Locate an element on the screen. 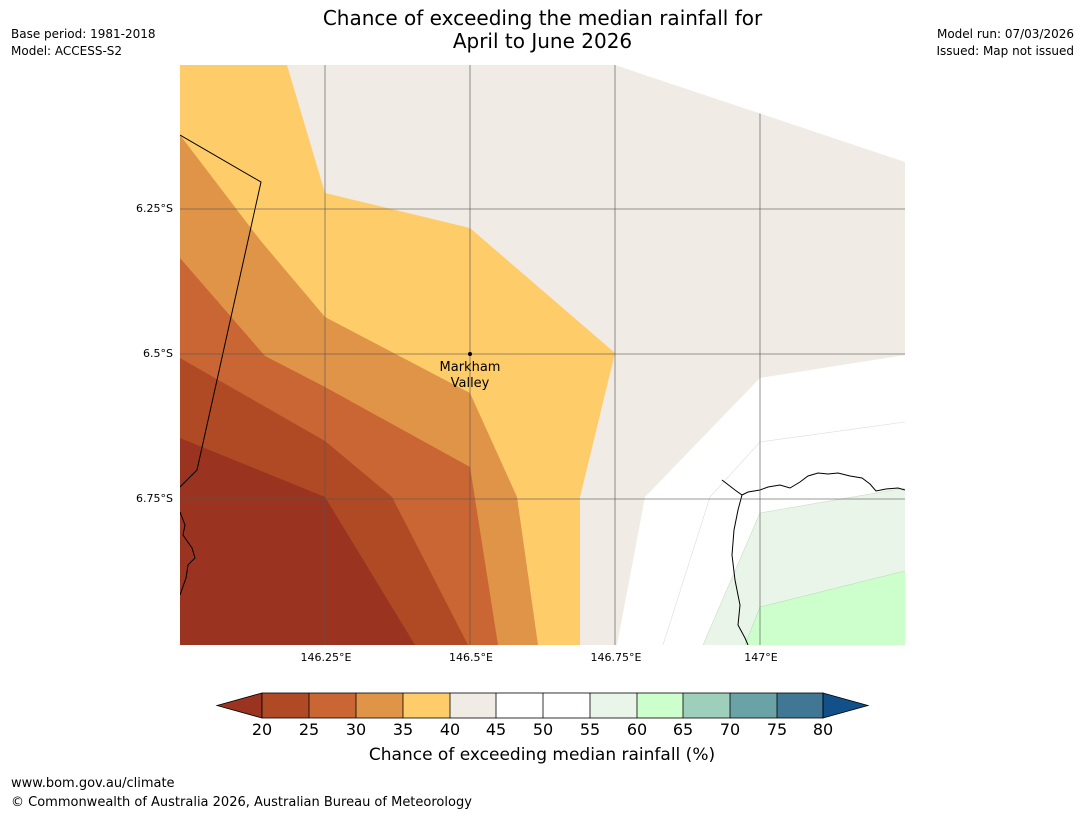 This screenshot has height=816, width=1085. colorbar-tick: 50 is located at coordinates (543, 729).